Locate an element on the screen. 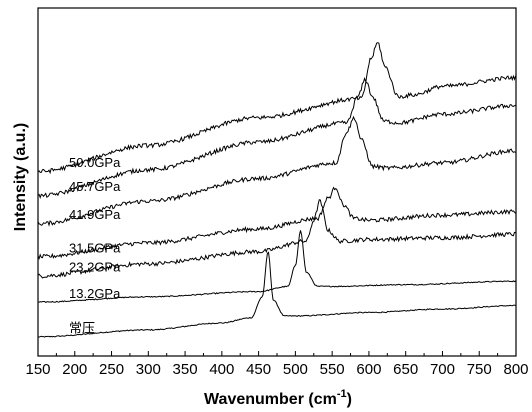 The image size is (532, 412). series-label: 13.2GPa is located at coordinates (95, 293).